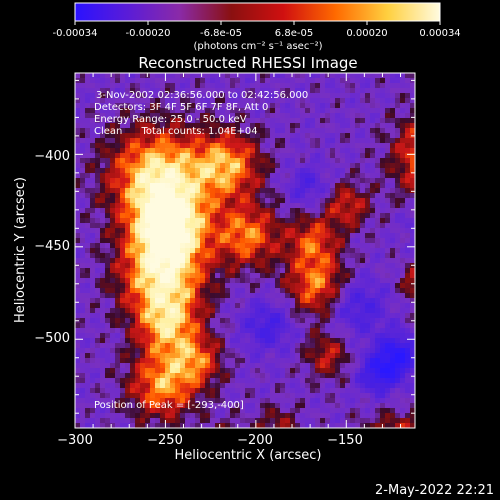 Image resolution: width=500 pixels, height=500 pixels. I want to click on colorbar-tick-label: 0.00034, so click(439, 33).